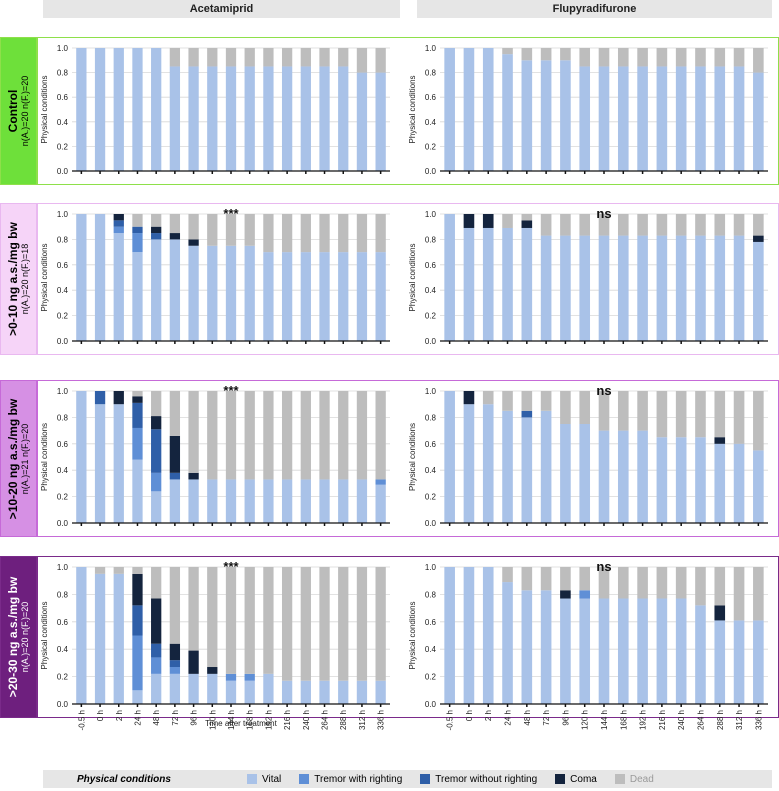 The width and height of the screenshot is (779, 791). Describe the element at coordinates (12, 637) in the screenshot. I see `row-title: >20-30 ng a.s./mg bw` at that location.